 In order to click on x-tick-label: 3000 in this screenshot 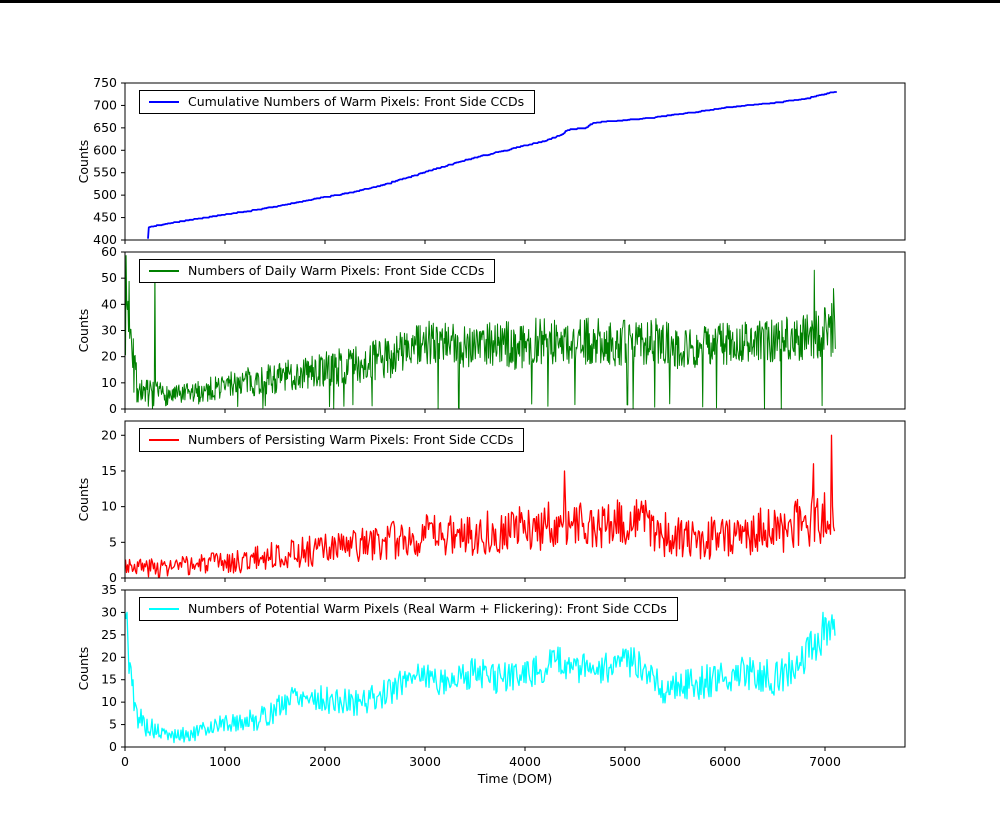, I will do `click(425, 761)`.